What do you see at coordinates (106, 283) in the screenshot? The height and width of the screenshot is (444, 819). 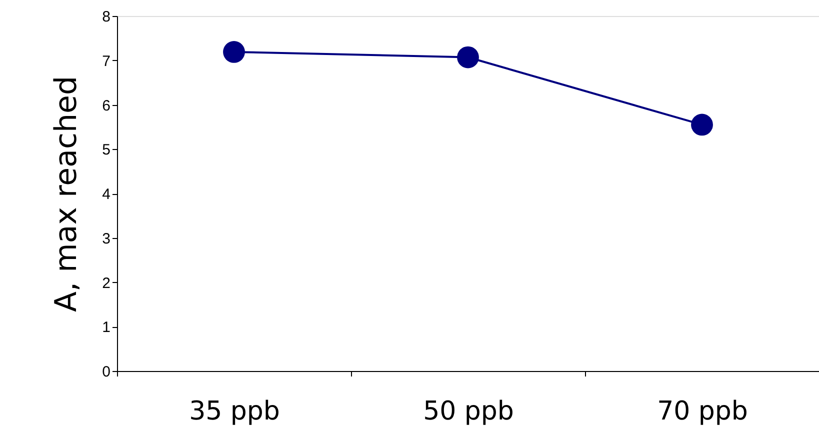 I see `y-tick-label: 2` at bounding box center [106, 283].